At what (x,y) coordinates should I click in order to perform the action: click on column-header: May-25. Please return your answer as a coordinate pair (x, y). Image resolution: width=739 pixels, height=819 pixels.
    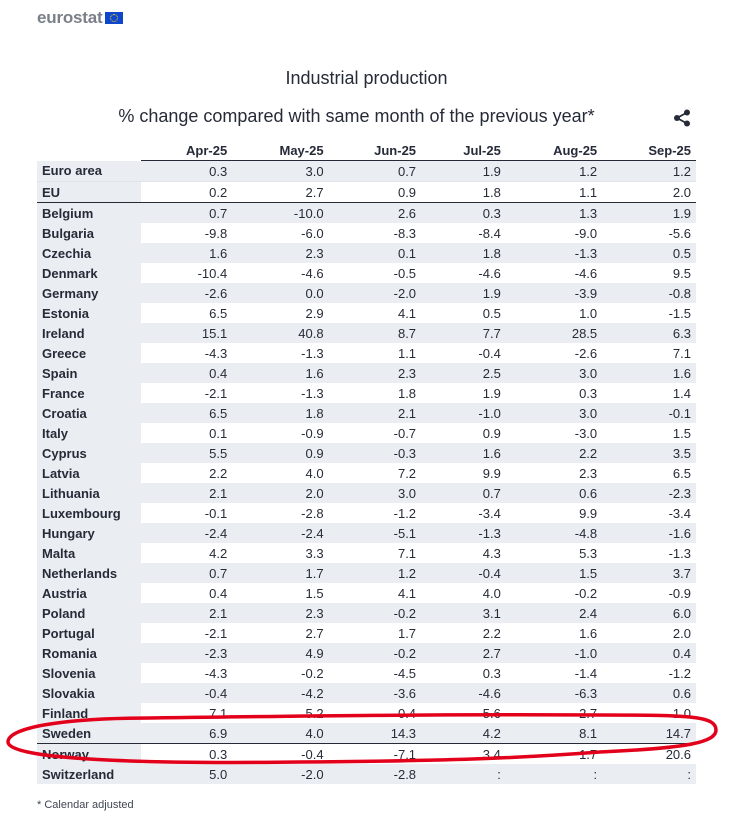
    Looking at the image, I should click on (280, 150).